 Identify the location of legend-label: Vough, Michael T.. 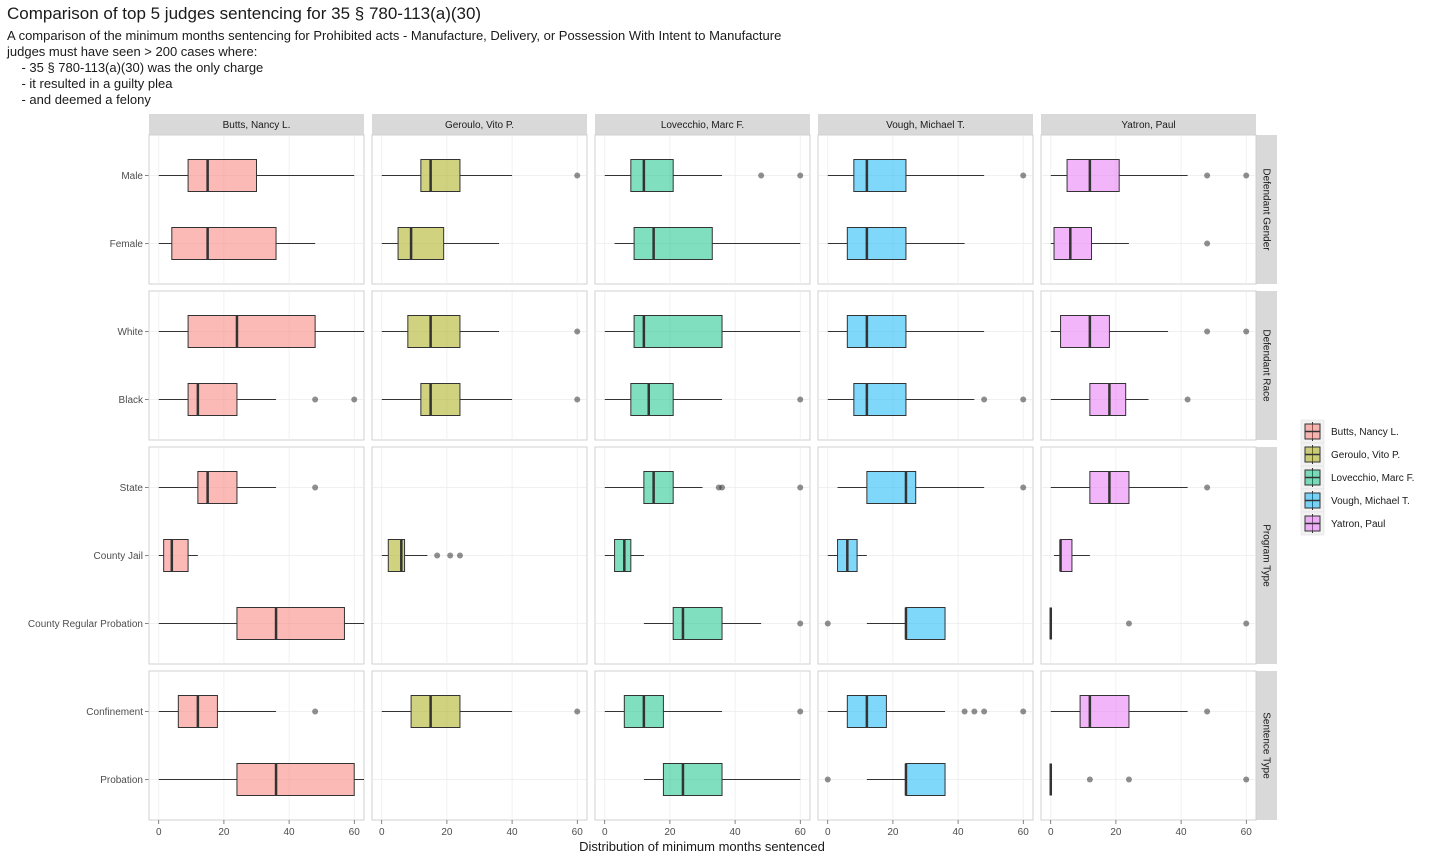
(1370, 501).